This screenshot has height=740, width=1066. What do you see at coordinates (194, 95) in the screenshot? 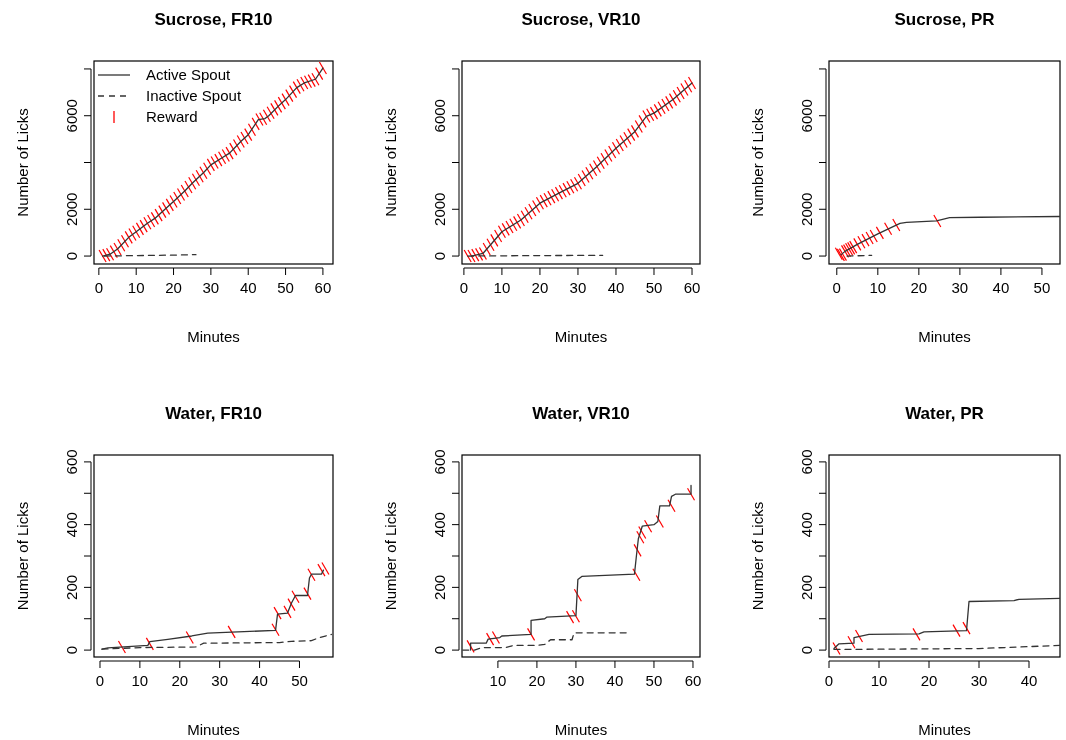
I see `legend-label: Inactive Spout` at bounding box center [194, 95].